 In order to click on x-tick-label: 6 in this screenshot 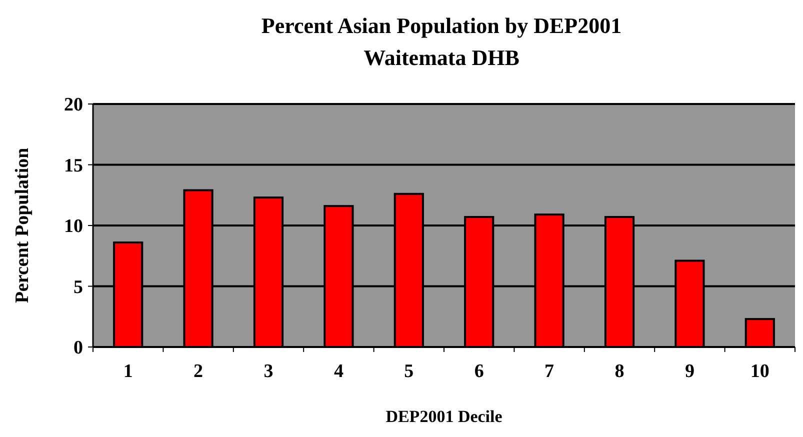, I will do `click(479, 371)`.